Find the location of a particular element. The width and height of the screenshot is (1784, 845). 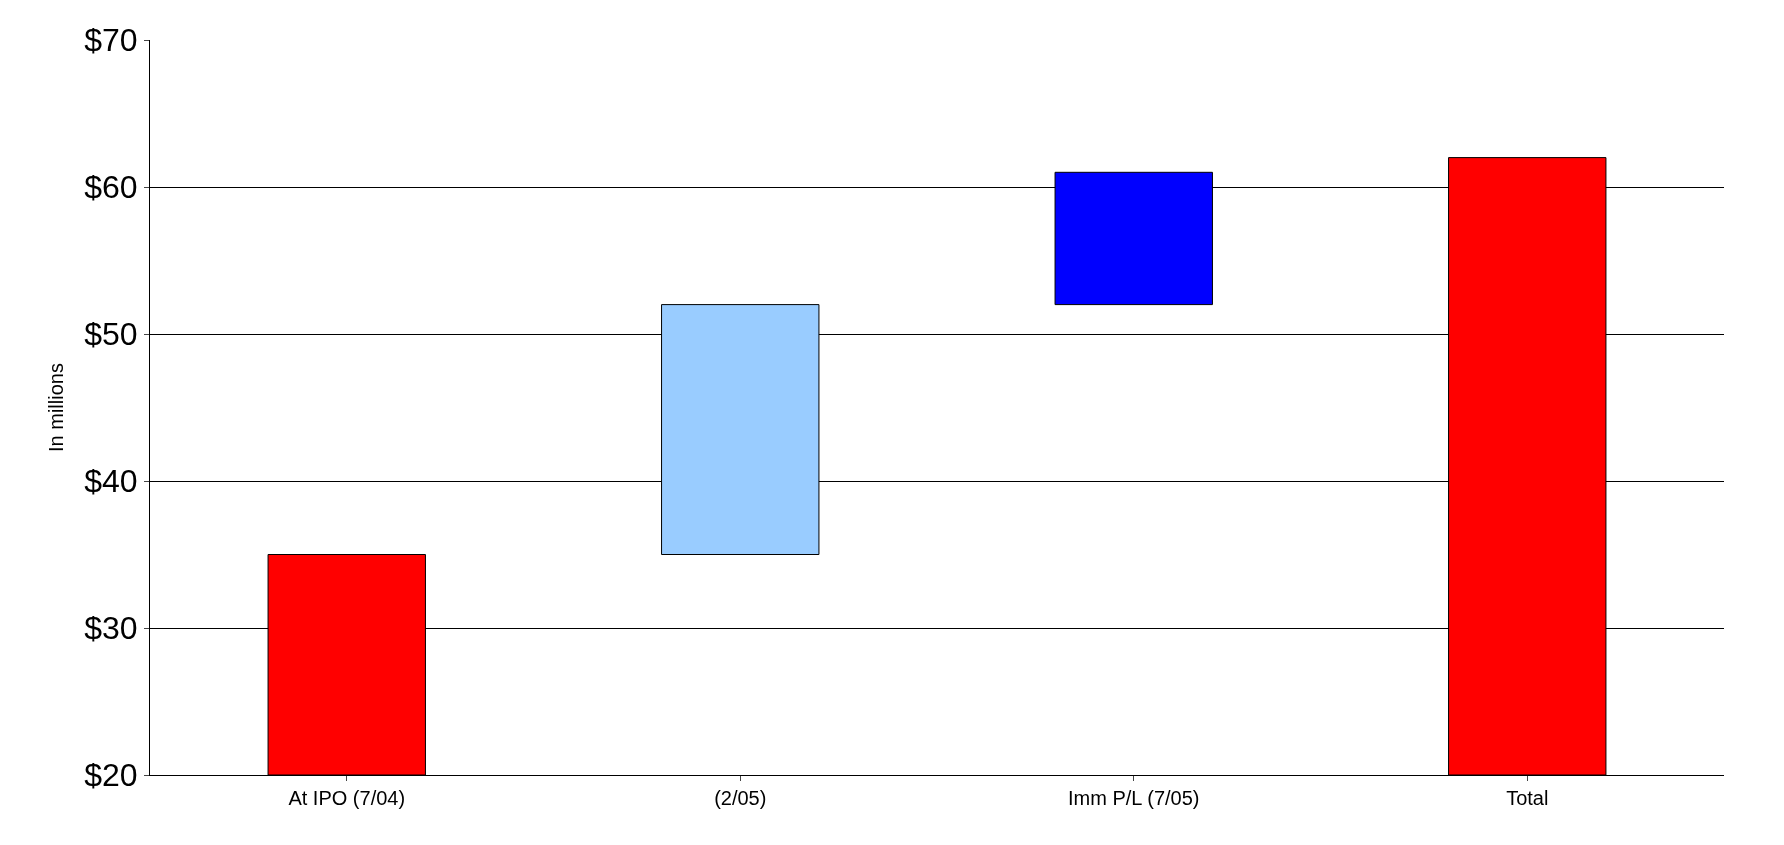

x-tick-label: Total is located at coordinates (1527, 798).